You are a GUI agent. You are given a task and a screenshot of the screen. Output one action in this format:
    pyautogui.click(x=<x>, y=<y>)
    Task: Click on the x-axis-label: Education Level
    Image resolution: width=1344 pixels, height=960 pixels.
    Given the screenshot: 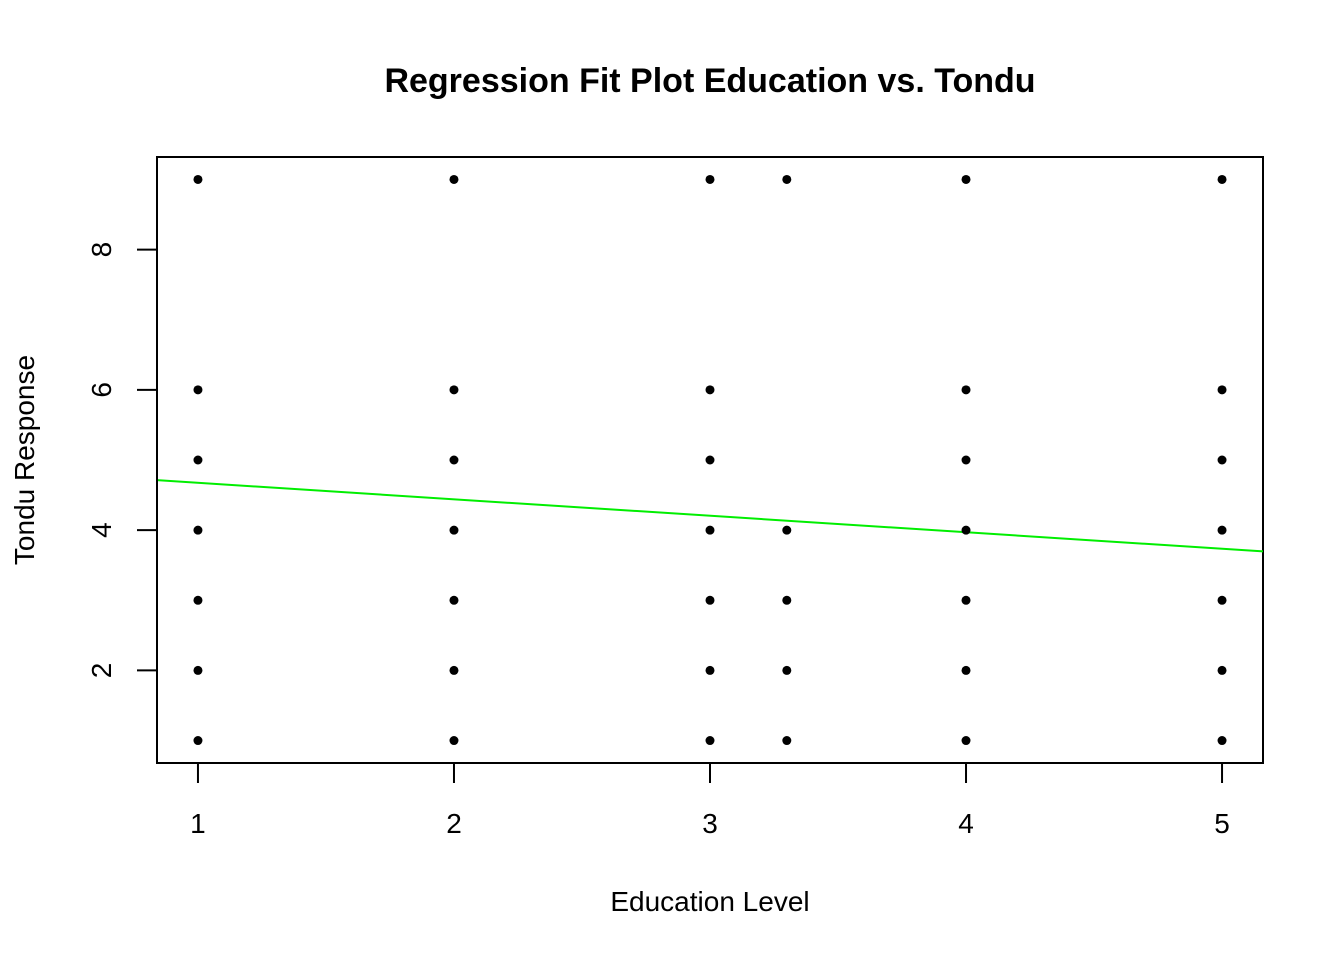 What is the action you would take?
    pyautogui.click(x=709, y=901)
    